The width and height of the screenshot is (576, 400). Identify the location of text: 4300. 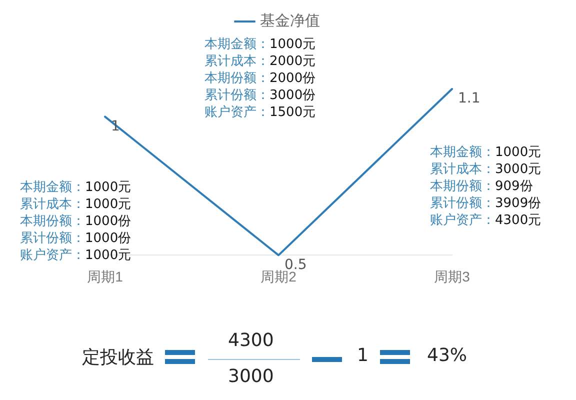
(251, 340).